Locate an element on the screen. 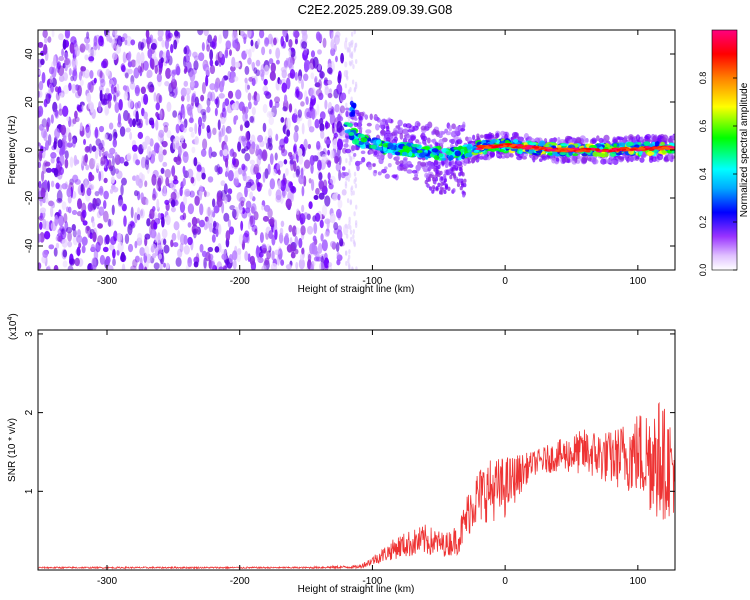 The width and height of the screenshot is (750, 600). spectrogram-xtick-label: -100 is located at coordinates (372, 281).